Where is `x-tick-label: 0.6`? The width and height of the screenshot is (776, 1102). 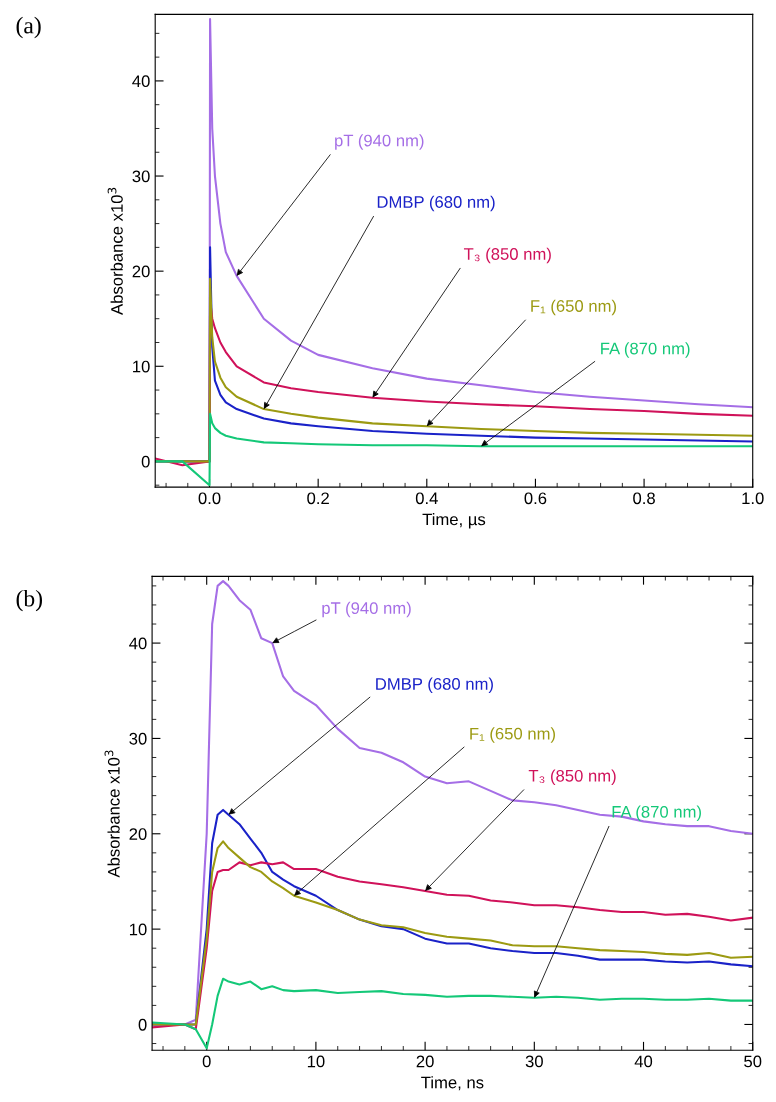
x-tick-label: 0.6 is located at coordinates (535, 498).